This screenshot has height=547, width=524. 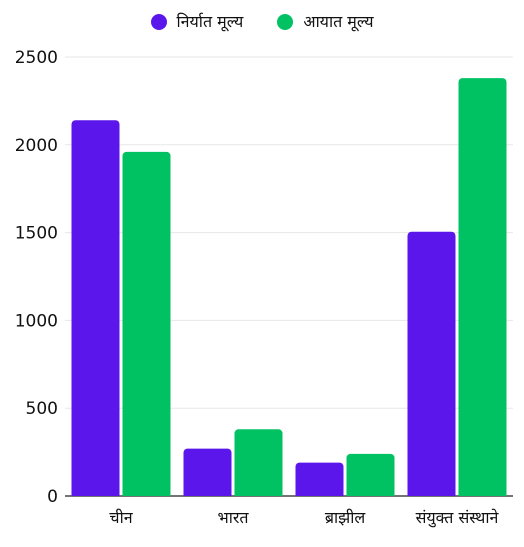 I want to click on x-tick-label: संयुक्त संस्थाने, so click(x=458, y=518).